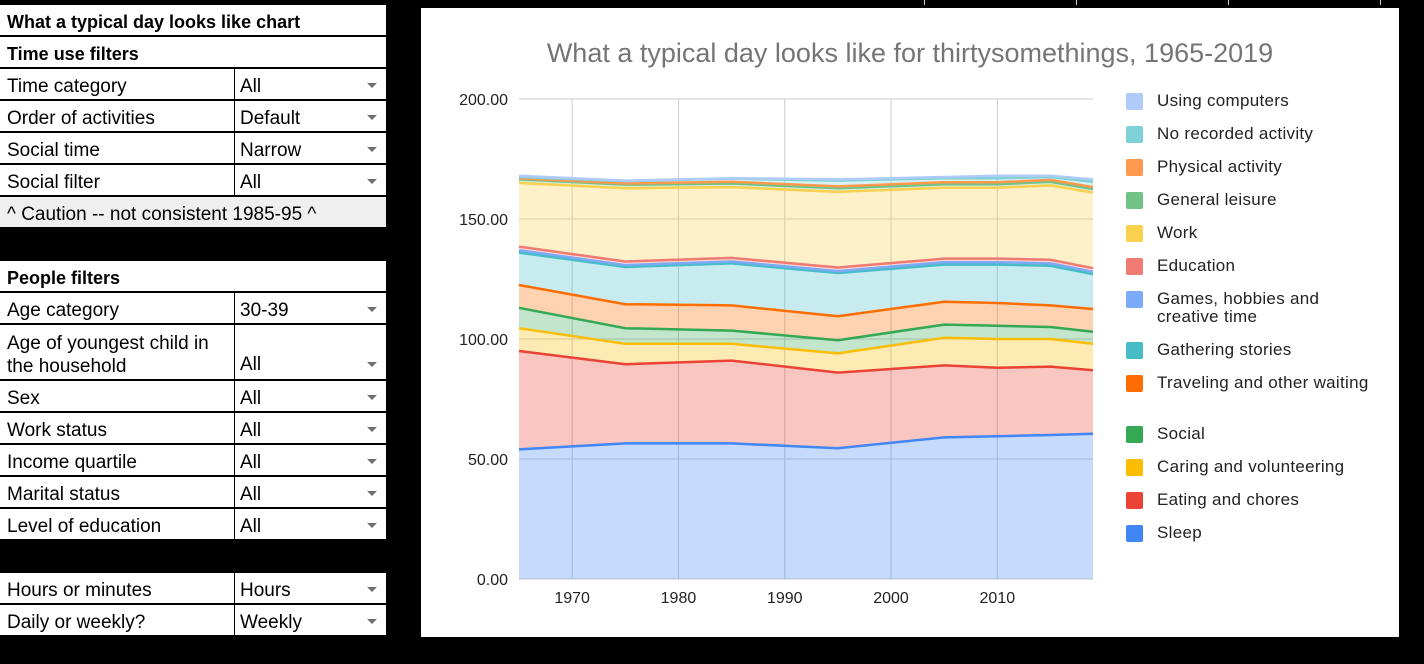  What do you see at coordinates (310, 148) in the screenshot?
I see `social-time-dropdown: Narrow` at bounding box center [310, 148].